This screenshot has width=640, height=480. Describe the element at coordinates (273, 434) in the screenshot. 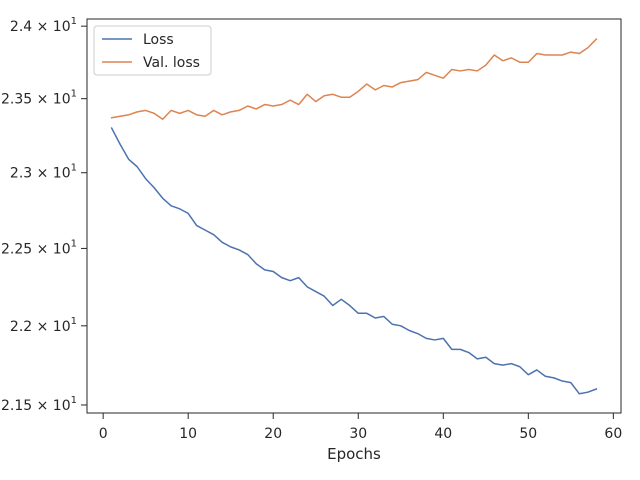

I see `x-tick-label: 20` at that location.